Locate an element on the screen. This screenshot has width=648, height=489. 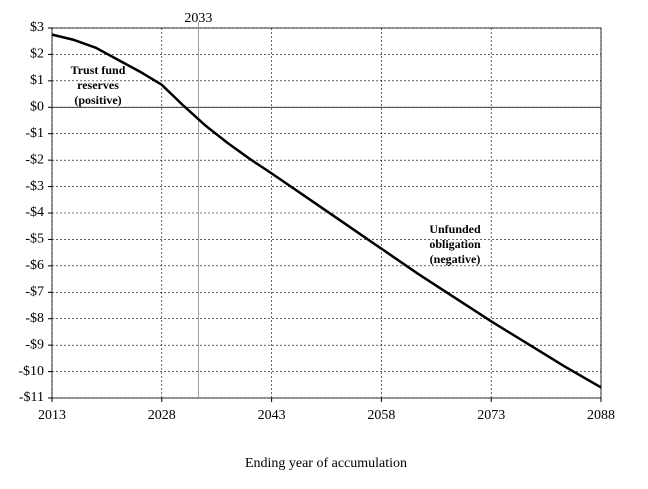
x-tick-label: 2043 is located at coordinates (272, 415).